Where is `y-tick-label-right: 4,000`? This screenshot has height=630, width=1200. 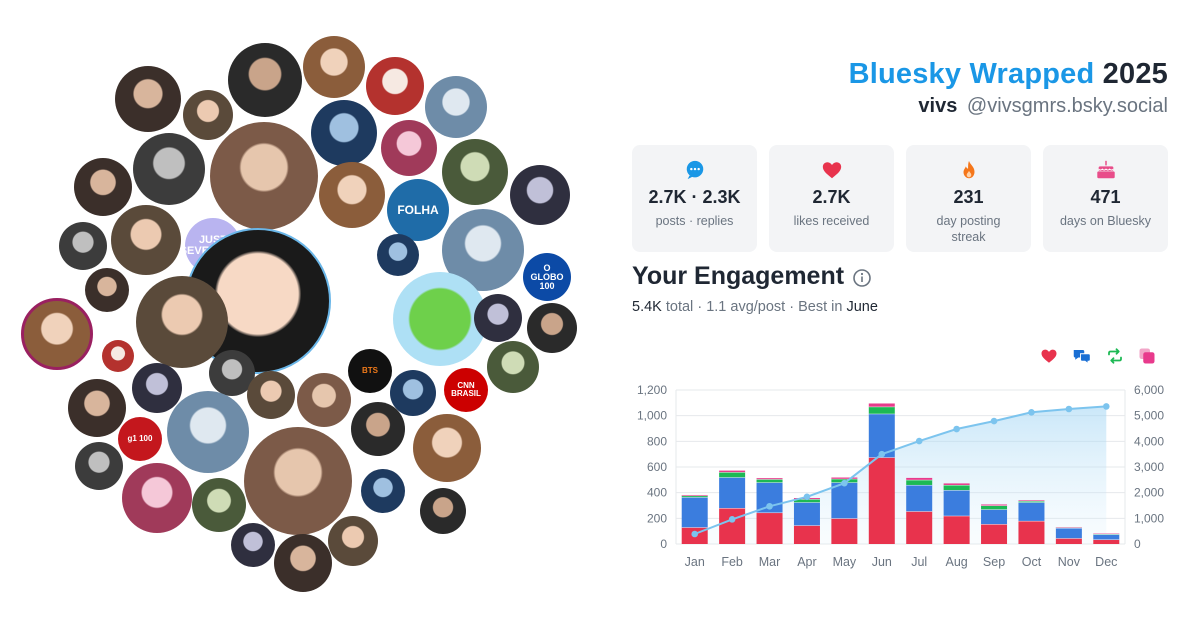 y-tick-label-right: 4,000 is located at coordinates (1149, 441).